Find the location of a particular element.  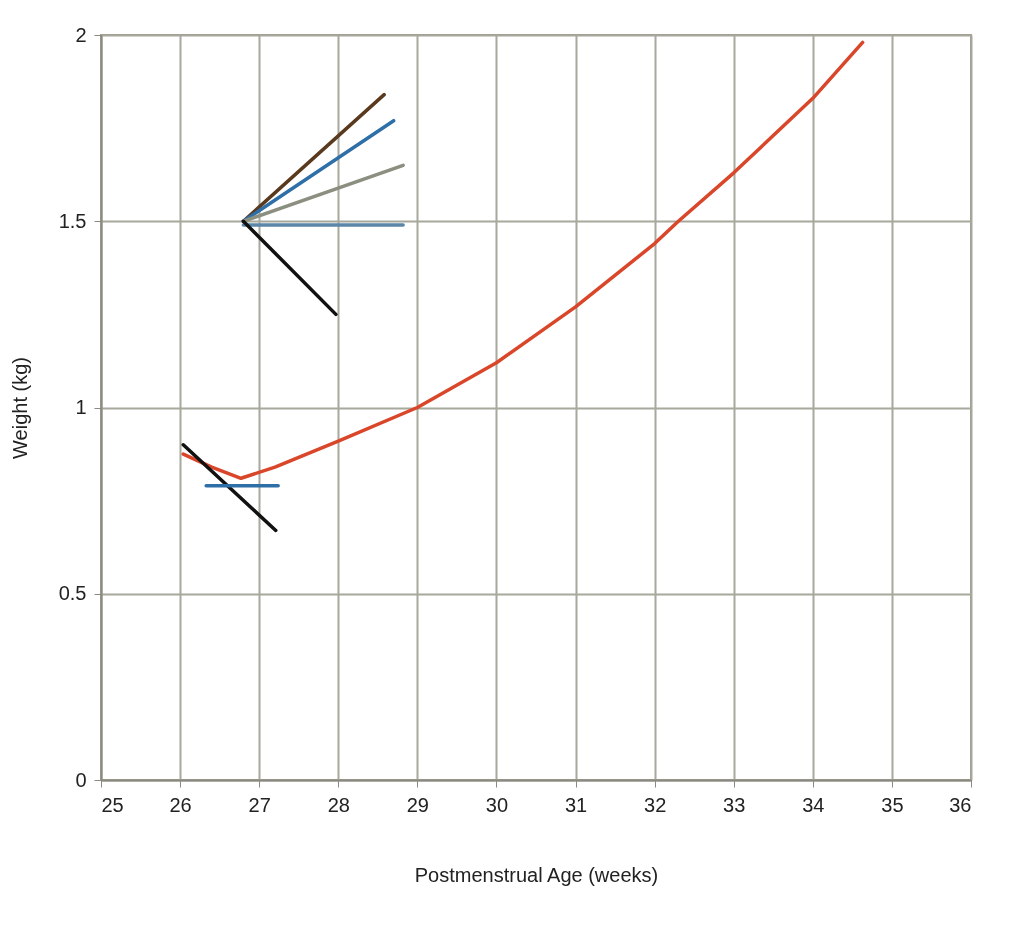

y-tick-label: 2 is located at coordinates (81, 34).